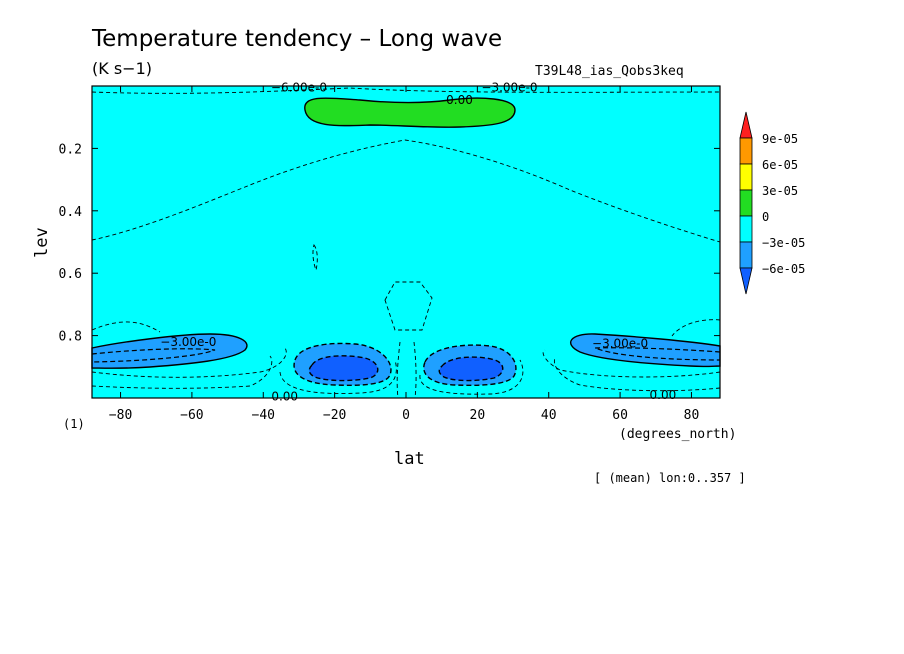 Image resolution: width=904 pixels, height=654 pixels. Describe the element at coordinates (609, 71) in the screenshot. I see `experiment-label: T39L48_ias_Qobs3keq` at that location.